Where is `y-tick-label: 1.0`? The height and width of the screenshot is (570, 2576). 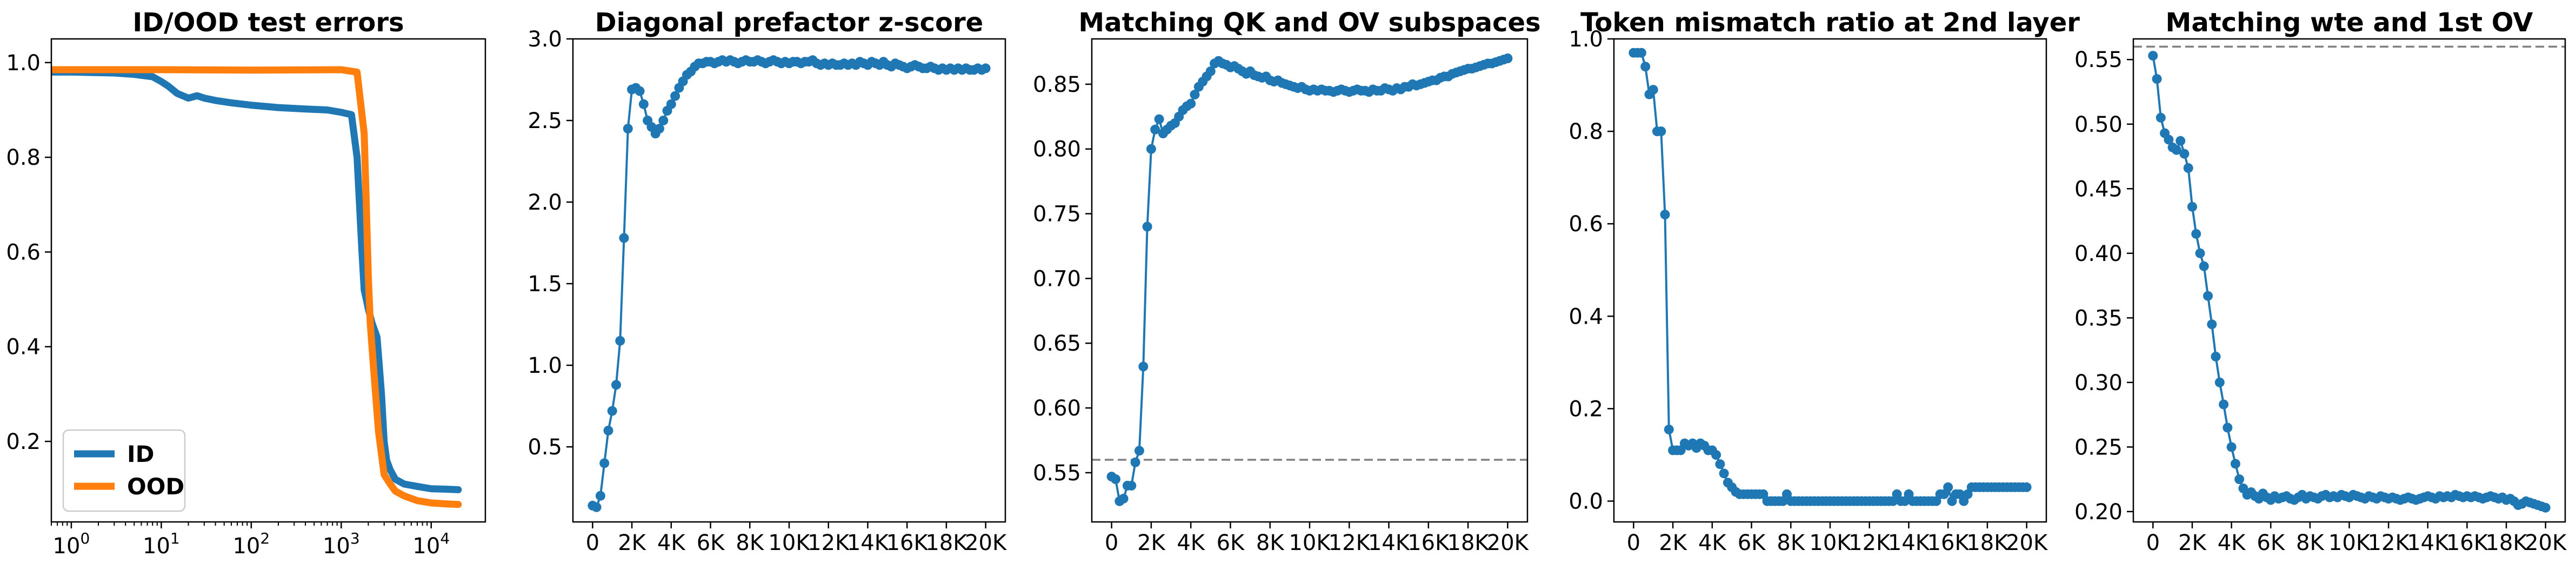
y-tick-label: 1.0 is located at coordinates (1586, 39).